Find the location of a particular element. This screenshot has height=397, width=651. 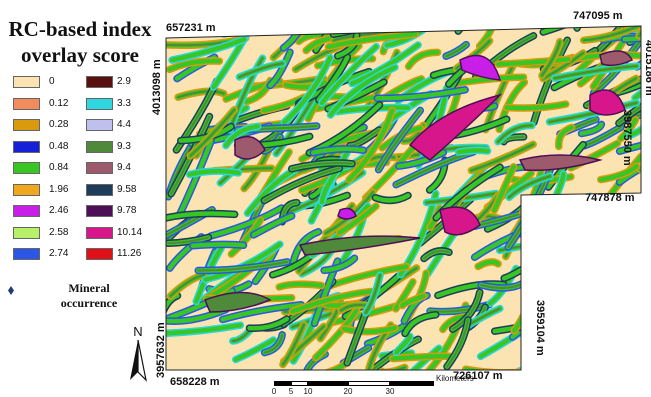

legend-label: 9.4 is located at coordinates (124, 167).